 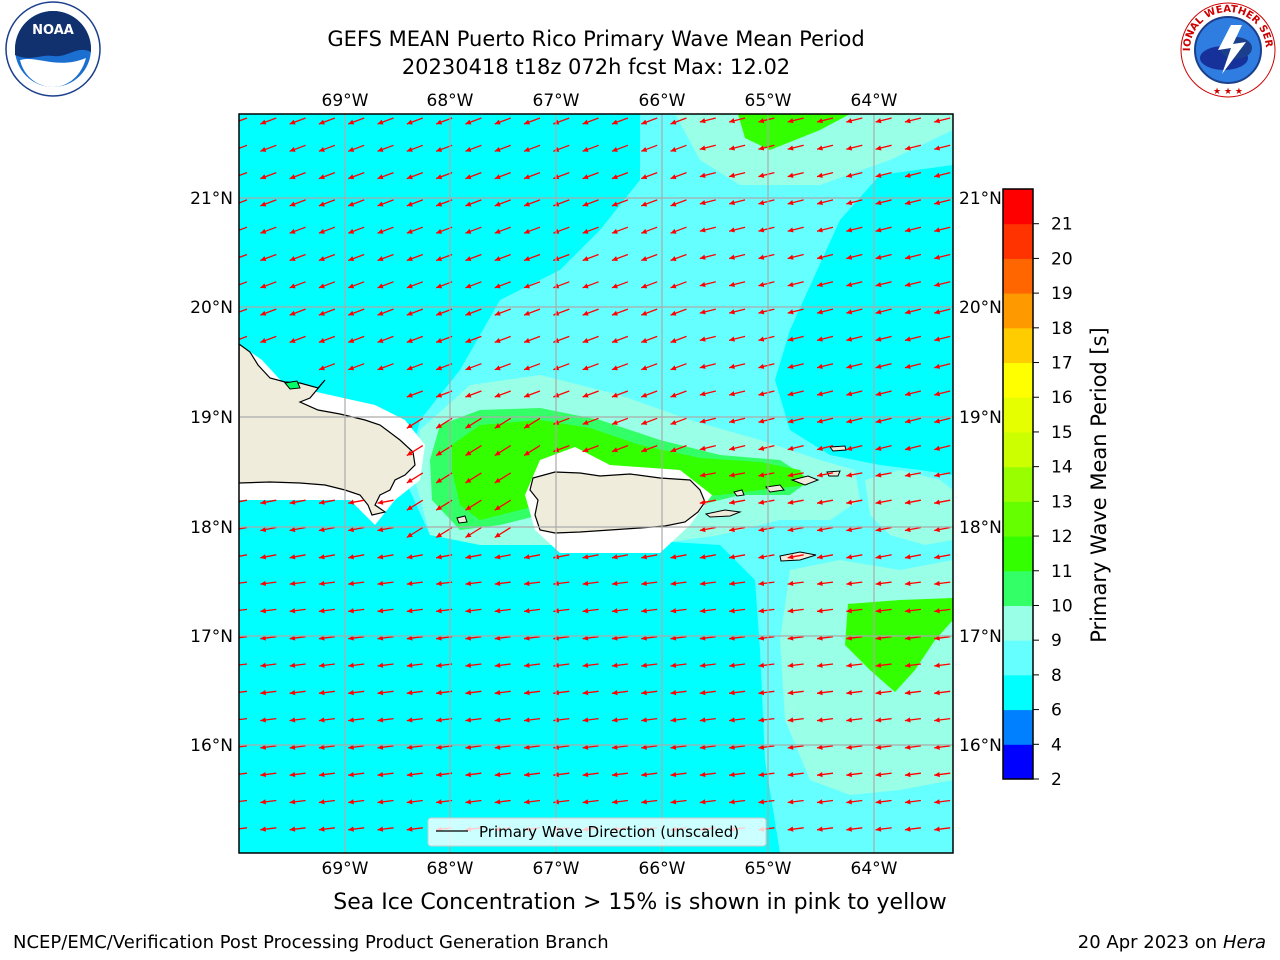 I want to click on colorbar-segment, so click(x=1018, y=519).